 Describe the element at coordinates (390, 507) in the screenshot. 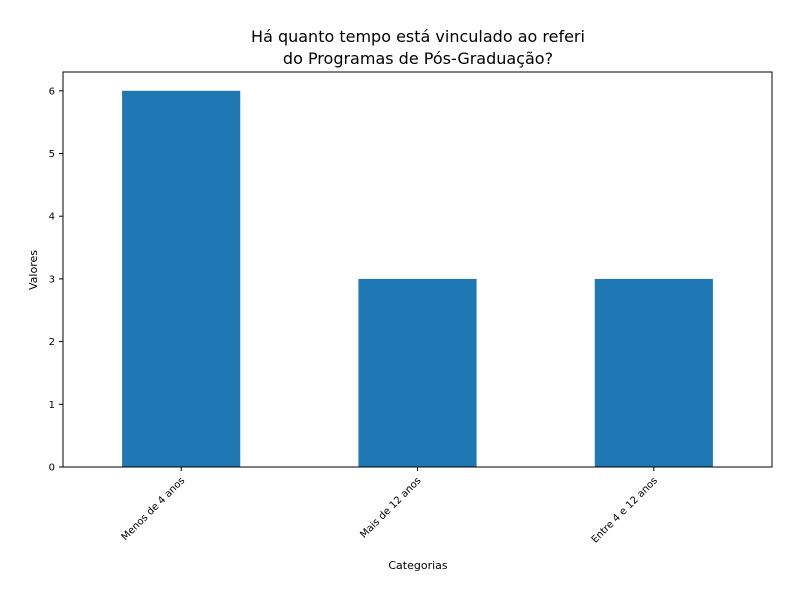

I see `x-tick-label-1: Mais de 12 anos` at that location.